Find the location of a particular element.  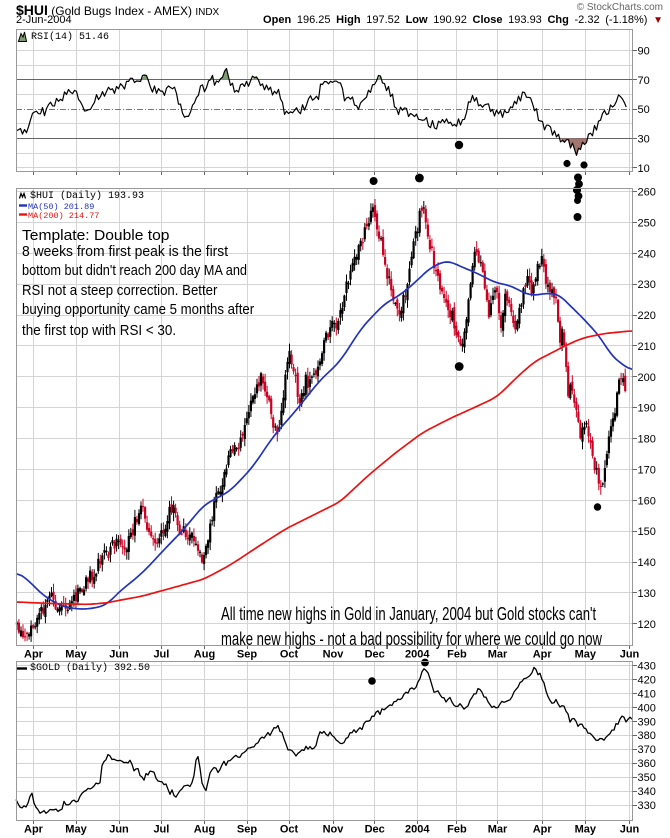

svg-text: 150 is located at coordinates (647, 532).